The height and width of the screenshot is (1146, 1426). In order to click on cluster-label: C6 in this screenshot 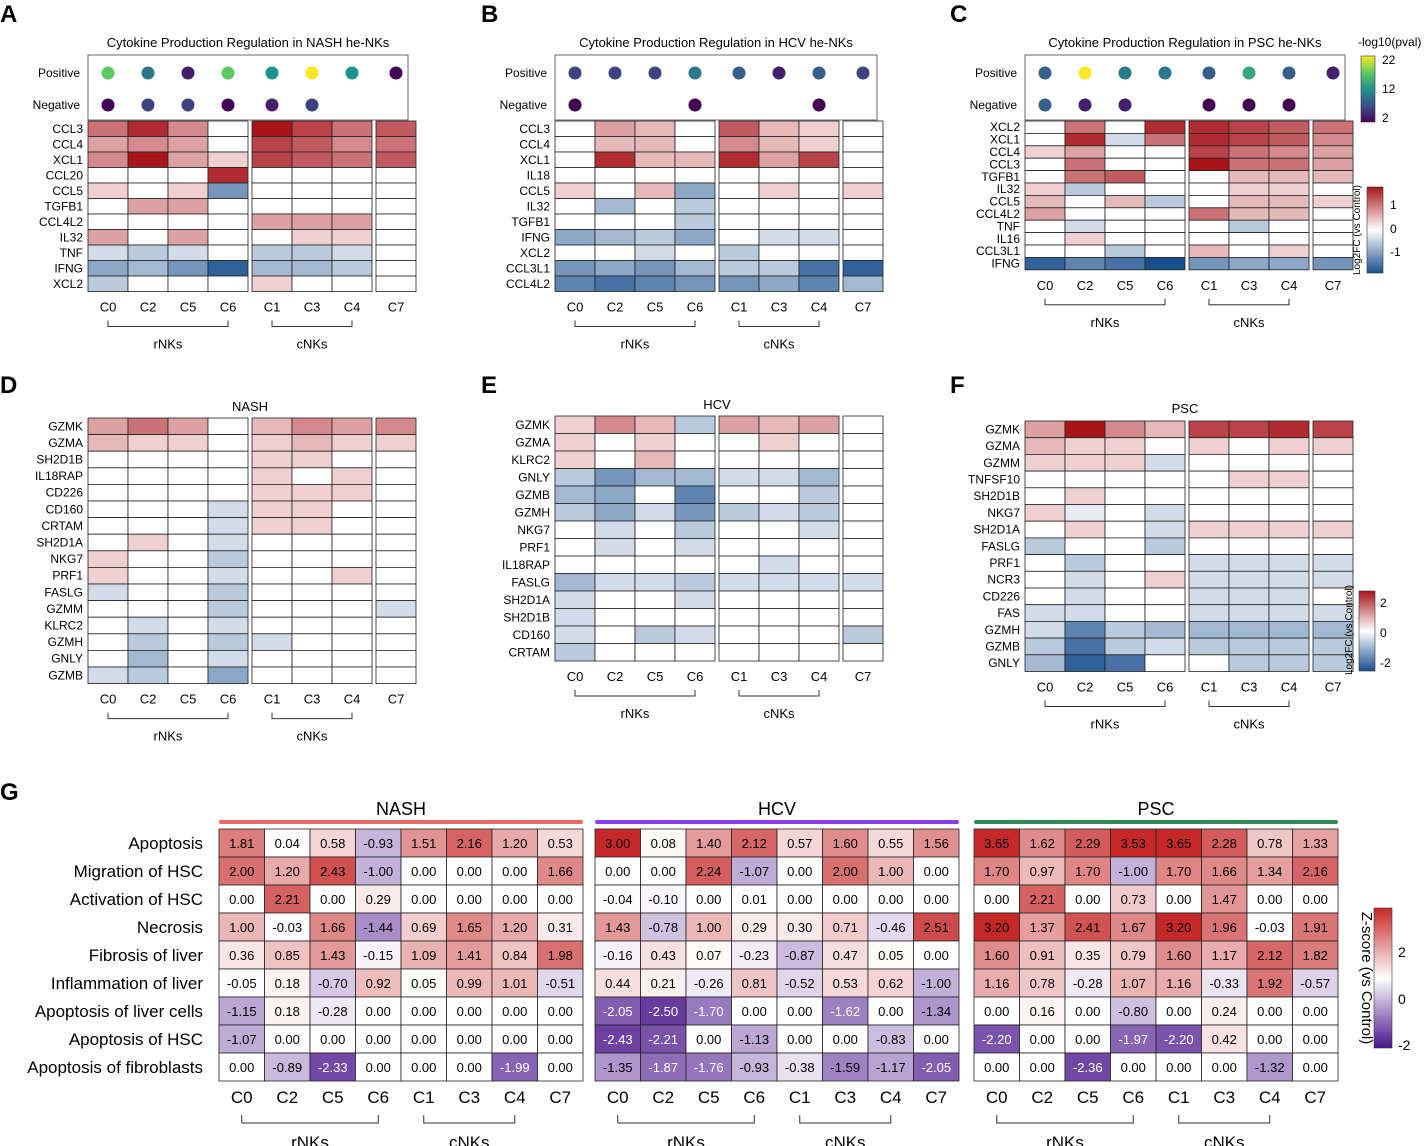, I will do `click(228, 307)`.